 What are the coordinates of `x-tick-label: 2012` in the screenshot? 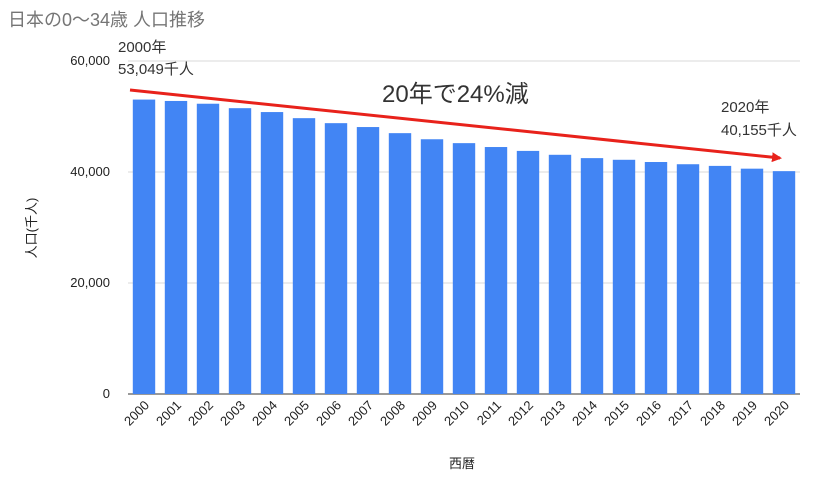 It's located at (520, 413).